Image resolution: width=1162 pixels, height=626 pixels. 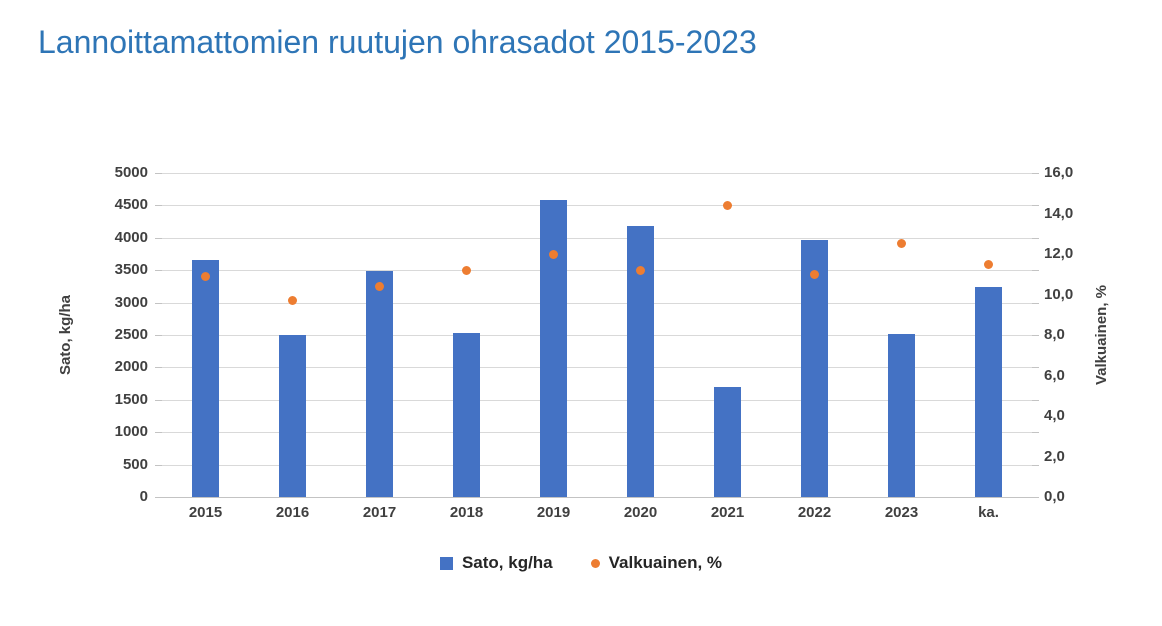 What do you see at coordinates (131, 172) in the screenshot?
I see `y-axis-left-tick-5000: 5000` at bounding box center [131, 172].